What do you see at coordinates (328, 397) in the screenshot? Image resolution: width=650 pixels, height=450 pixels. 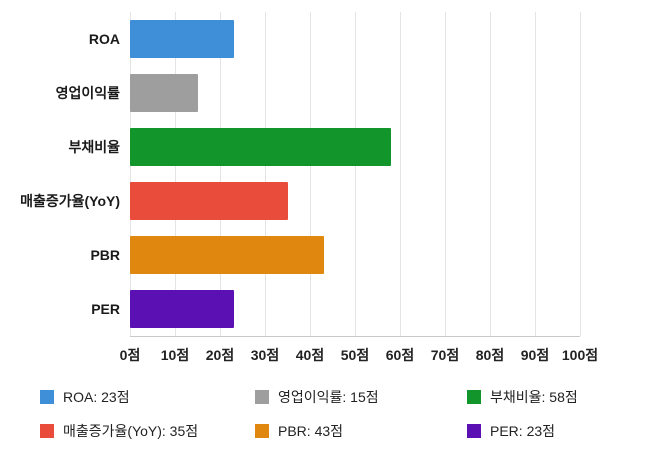 I see `legend-label: 영업이익률: 15점` at bounding box center [328, 397].